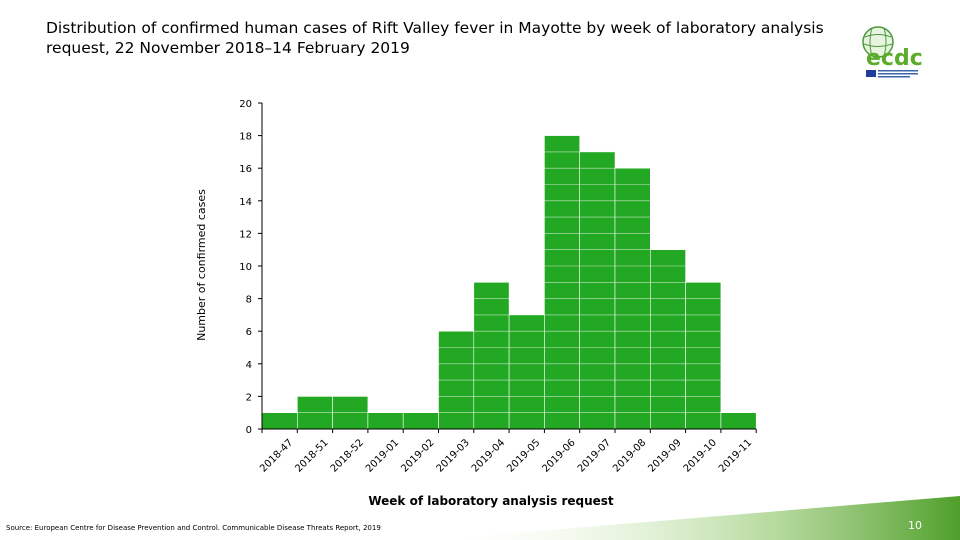 Image resolution: width=960 pixels, height=540 pixels. I want to click on y-tick-label: 16, so click(245, 169).